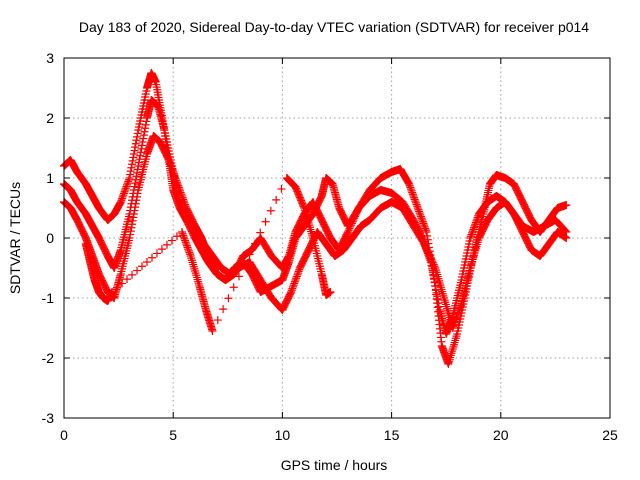  What do you see at coordinates (334, 465) in the screenshot?
I see `x-axis-label: GPS time / hours` at bounding box center [334, 465].